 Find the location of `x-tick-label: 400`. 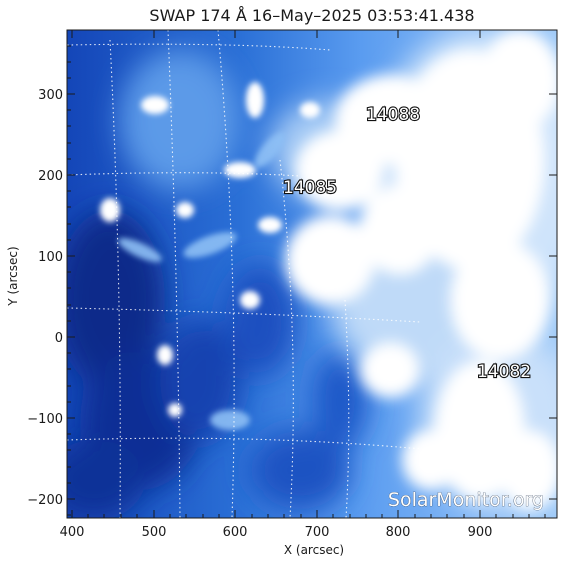

x-tick-label: 400 is located at coordinates (72, 532).